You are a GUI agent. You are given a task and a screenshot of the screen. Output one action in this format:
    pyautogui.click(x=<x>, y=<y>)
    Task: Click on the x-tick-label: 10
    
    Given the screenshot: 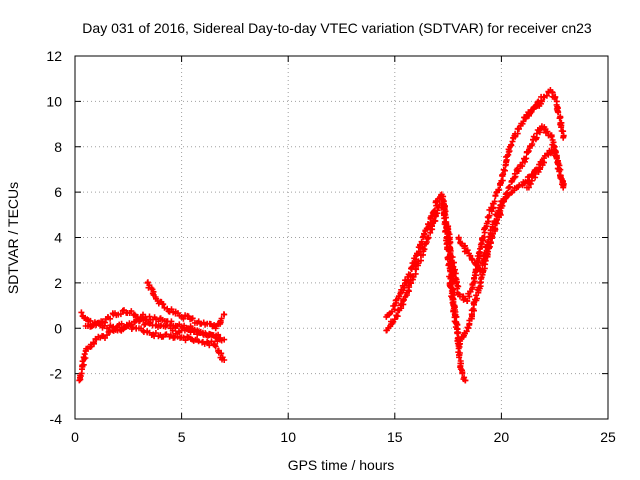 What is the action you would take?
    pyautogui.click(x=288, y=437)
    